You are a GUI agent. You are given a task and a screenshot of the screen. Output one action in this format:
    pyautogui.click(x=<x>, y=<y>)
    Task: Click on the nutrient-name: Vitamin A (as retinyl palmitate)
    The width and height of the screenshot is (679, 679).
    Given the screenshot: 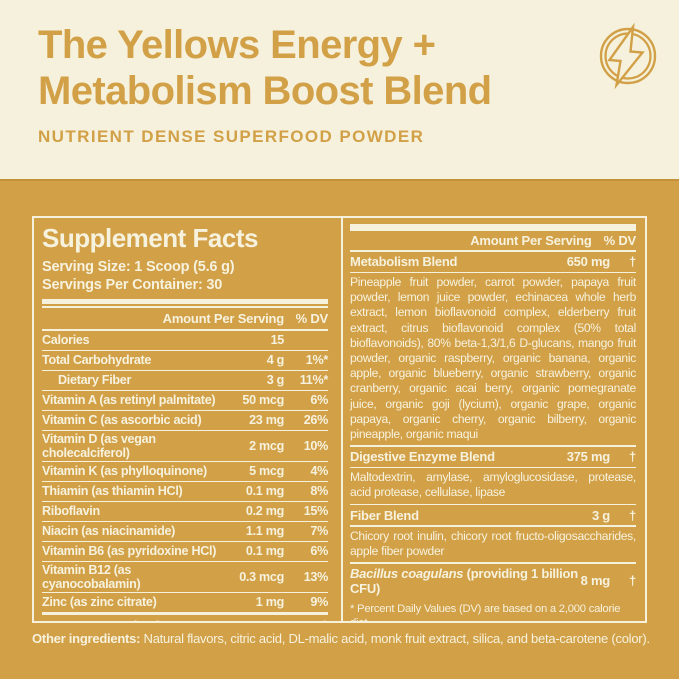 What is the action you would take?
    pyautogui.click(x=129, y=400)
    